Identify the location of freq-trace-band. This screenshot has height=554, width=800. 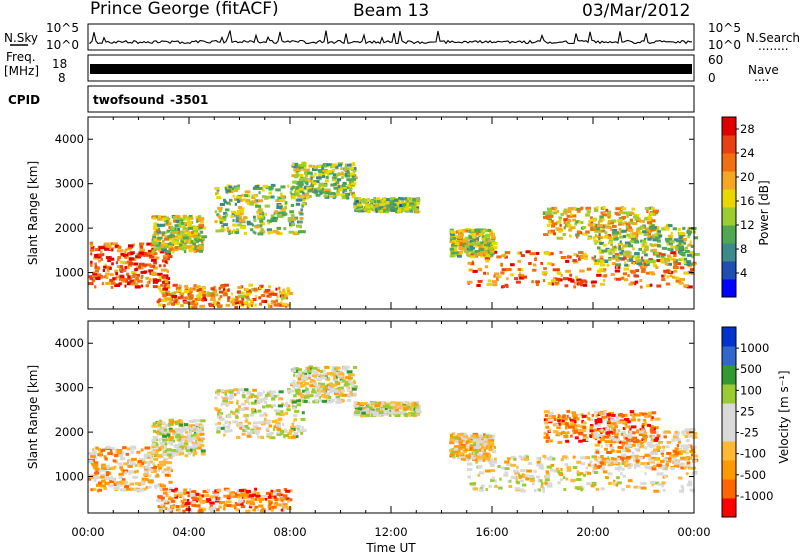
(391, 69).